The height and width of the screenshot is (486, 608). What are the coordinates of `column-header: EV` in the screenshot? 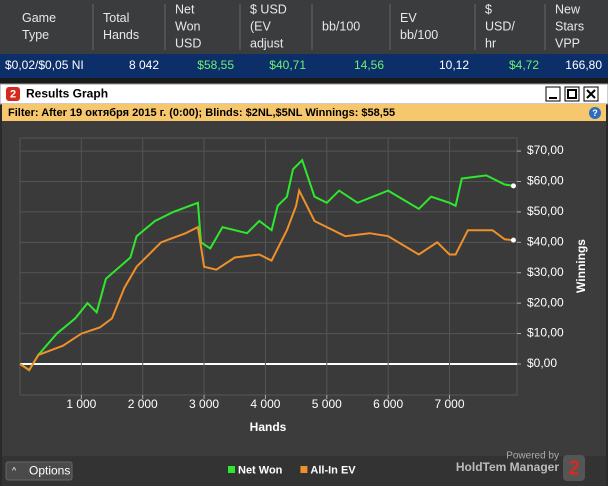 It's located at (408, 18).